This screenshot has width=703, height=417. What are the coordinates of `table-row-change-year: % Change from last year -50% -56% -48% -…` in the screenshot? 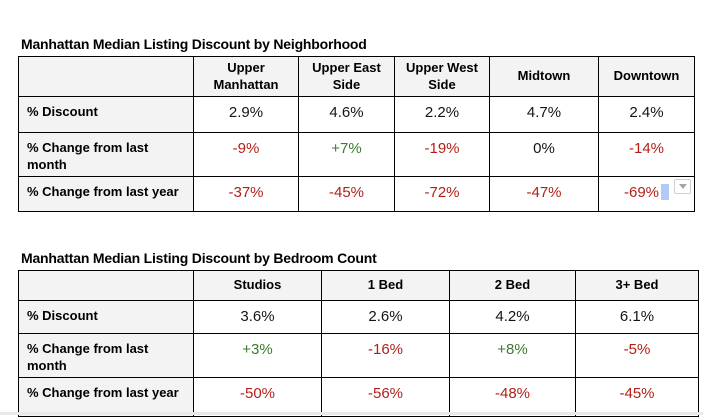 It's located at (358, 396).